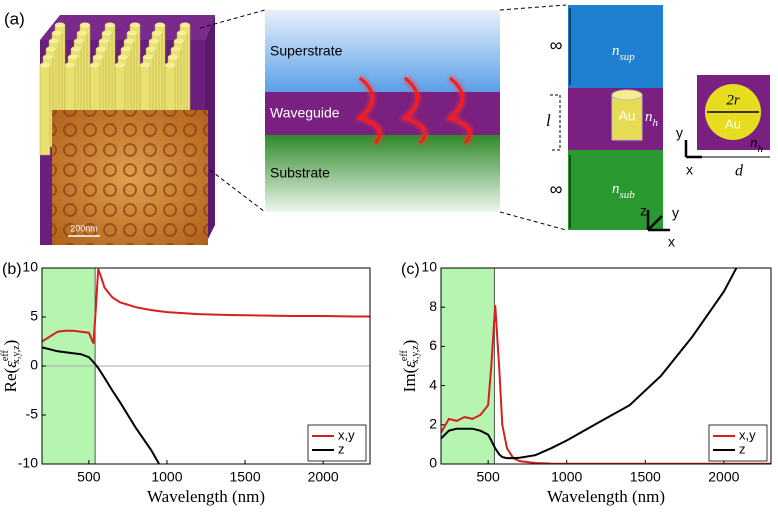 The height and width of the screenshot is (513, 778). What do you see at coordinates (433, 306) in the screenshot?
I see `y-tick-label: 8` at bounding box center [433, 306].